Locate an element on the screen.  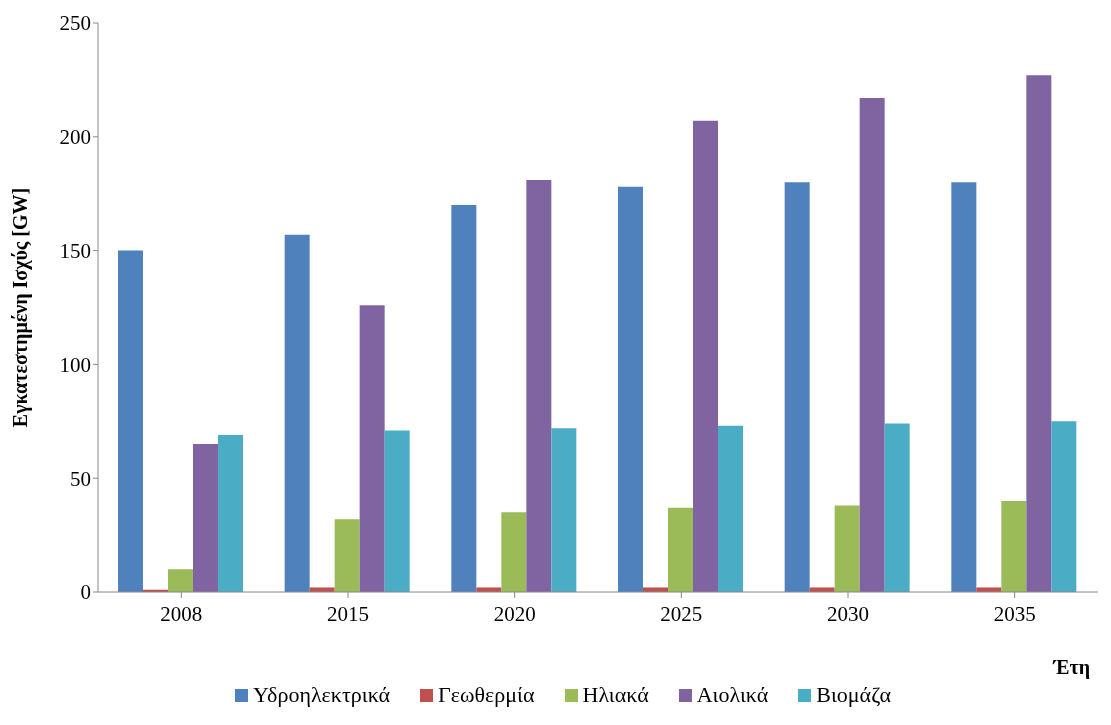
y-tick-label: 50 is located at coordinates (80, 478).